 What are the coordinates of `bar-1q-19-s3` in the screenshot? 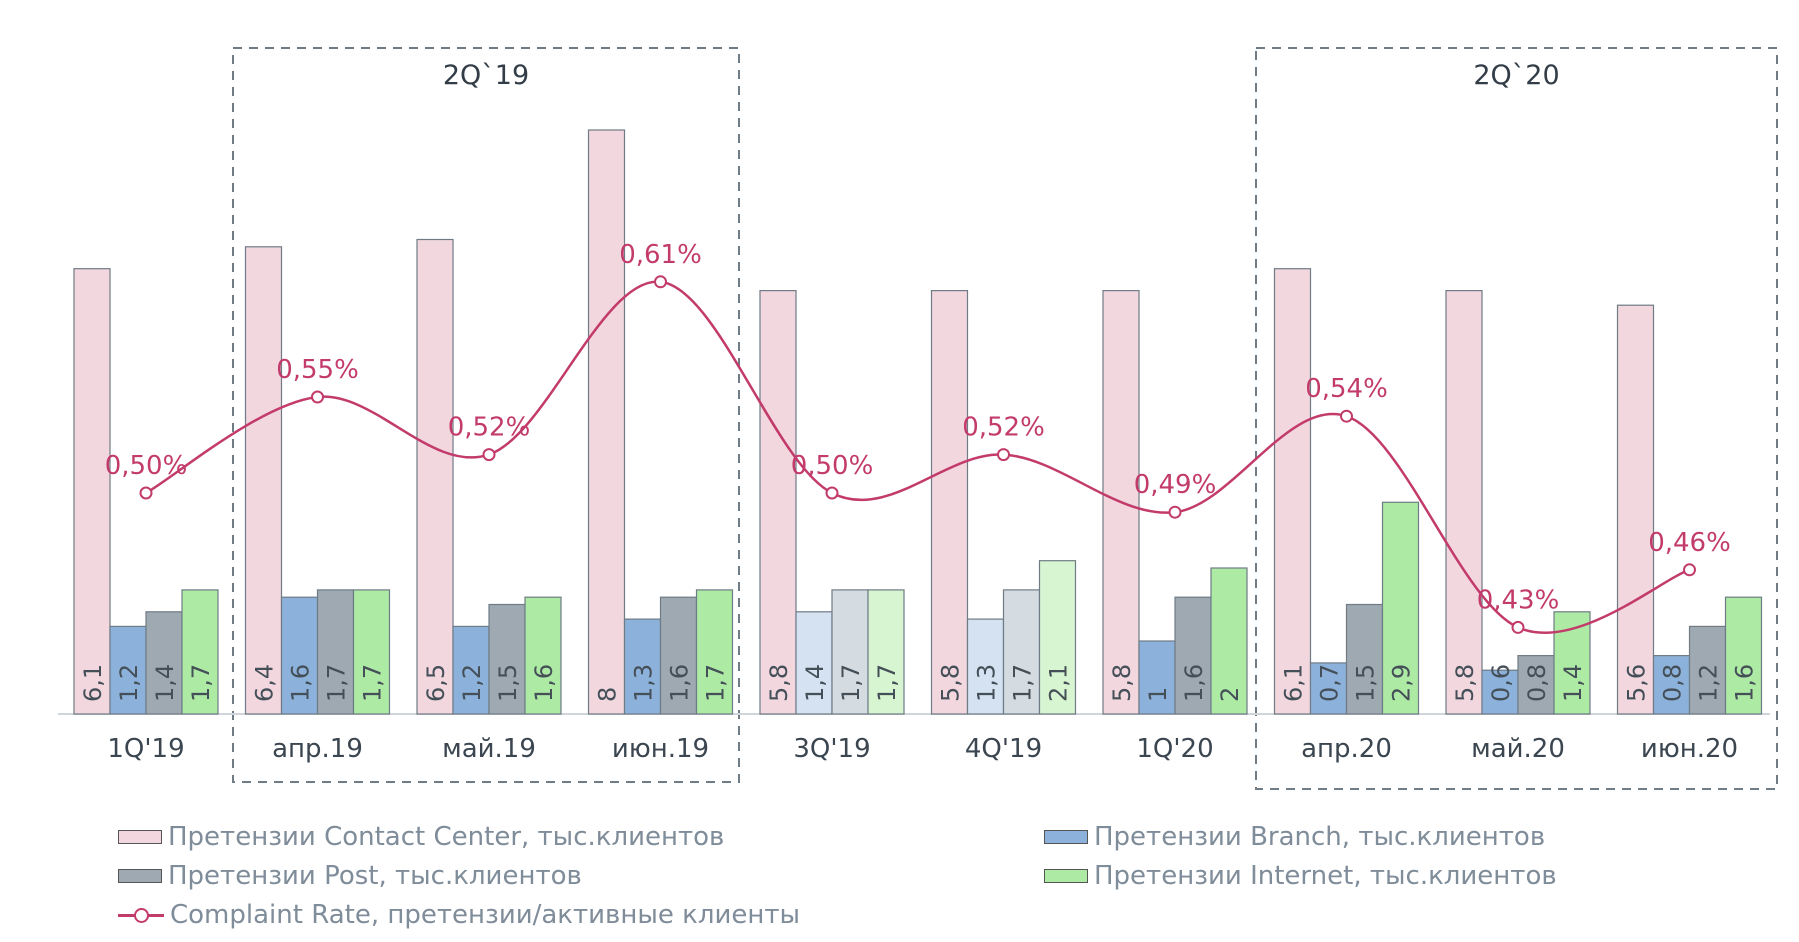 It's located at (200, 652).